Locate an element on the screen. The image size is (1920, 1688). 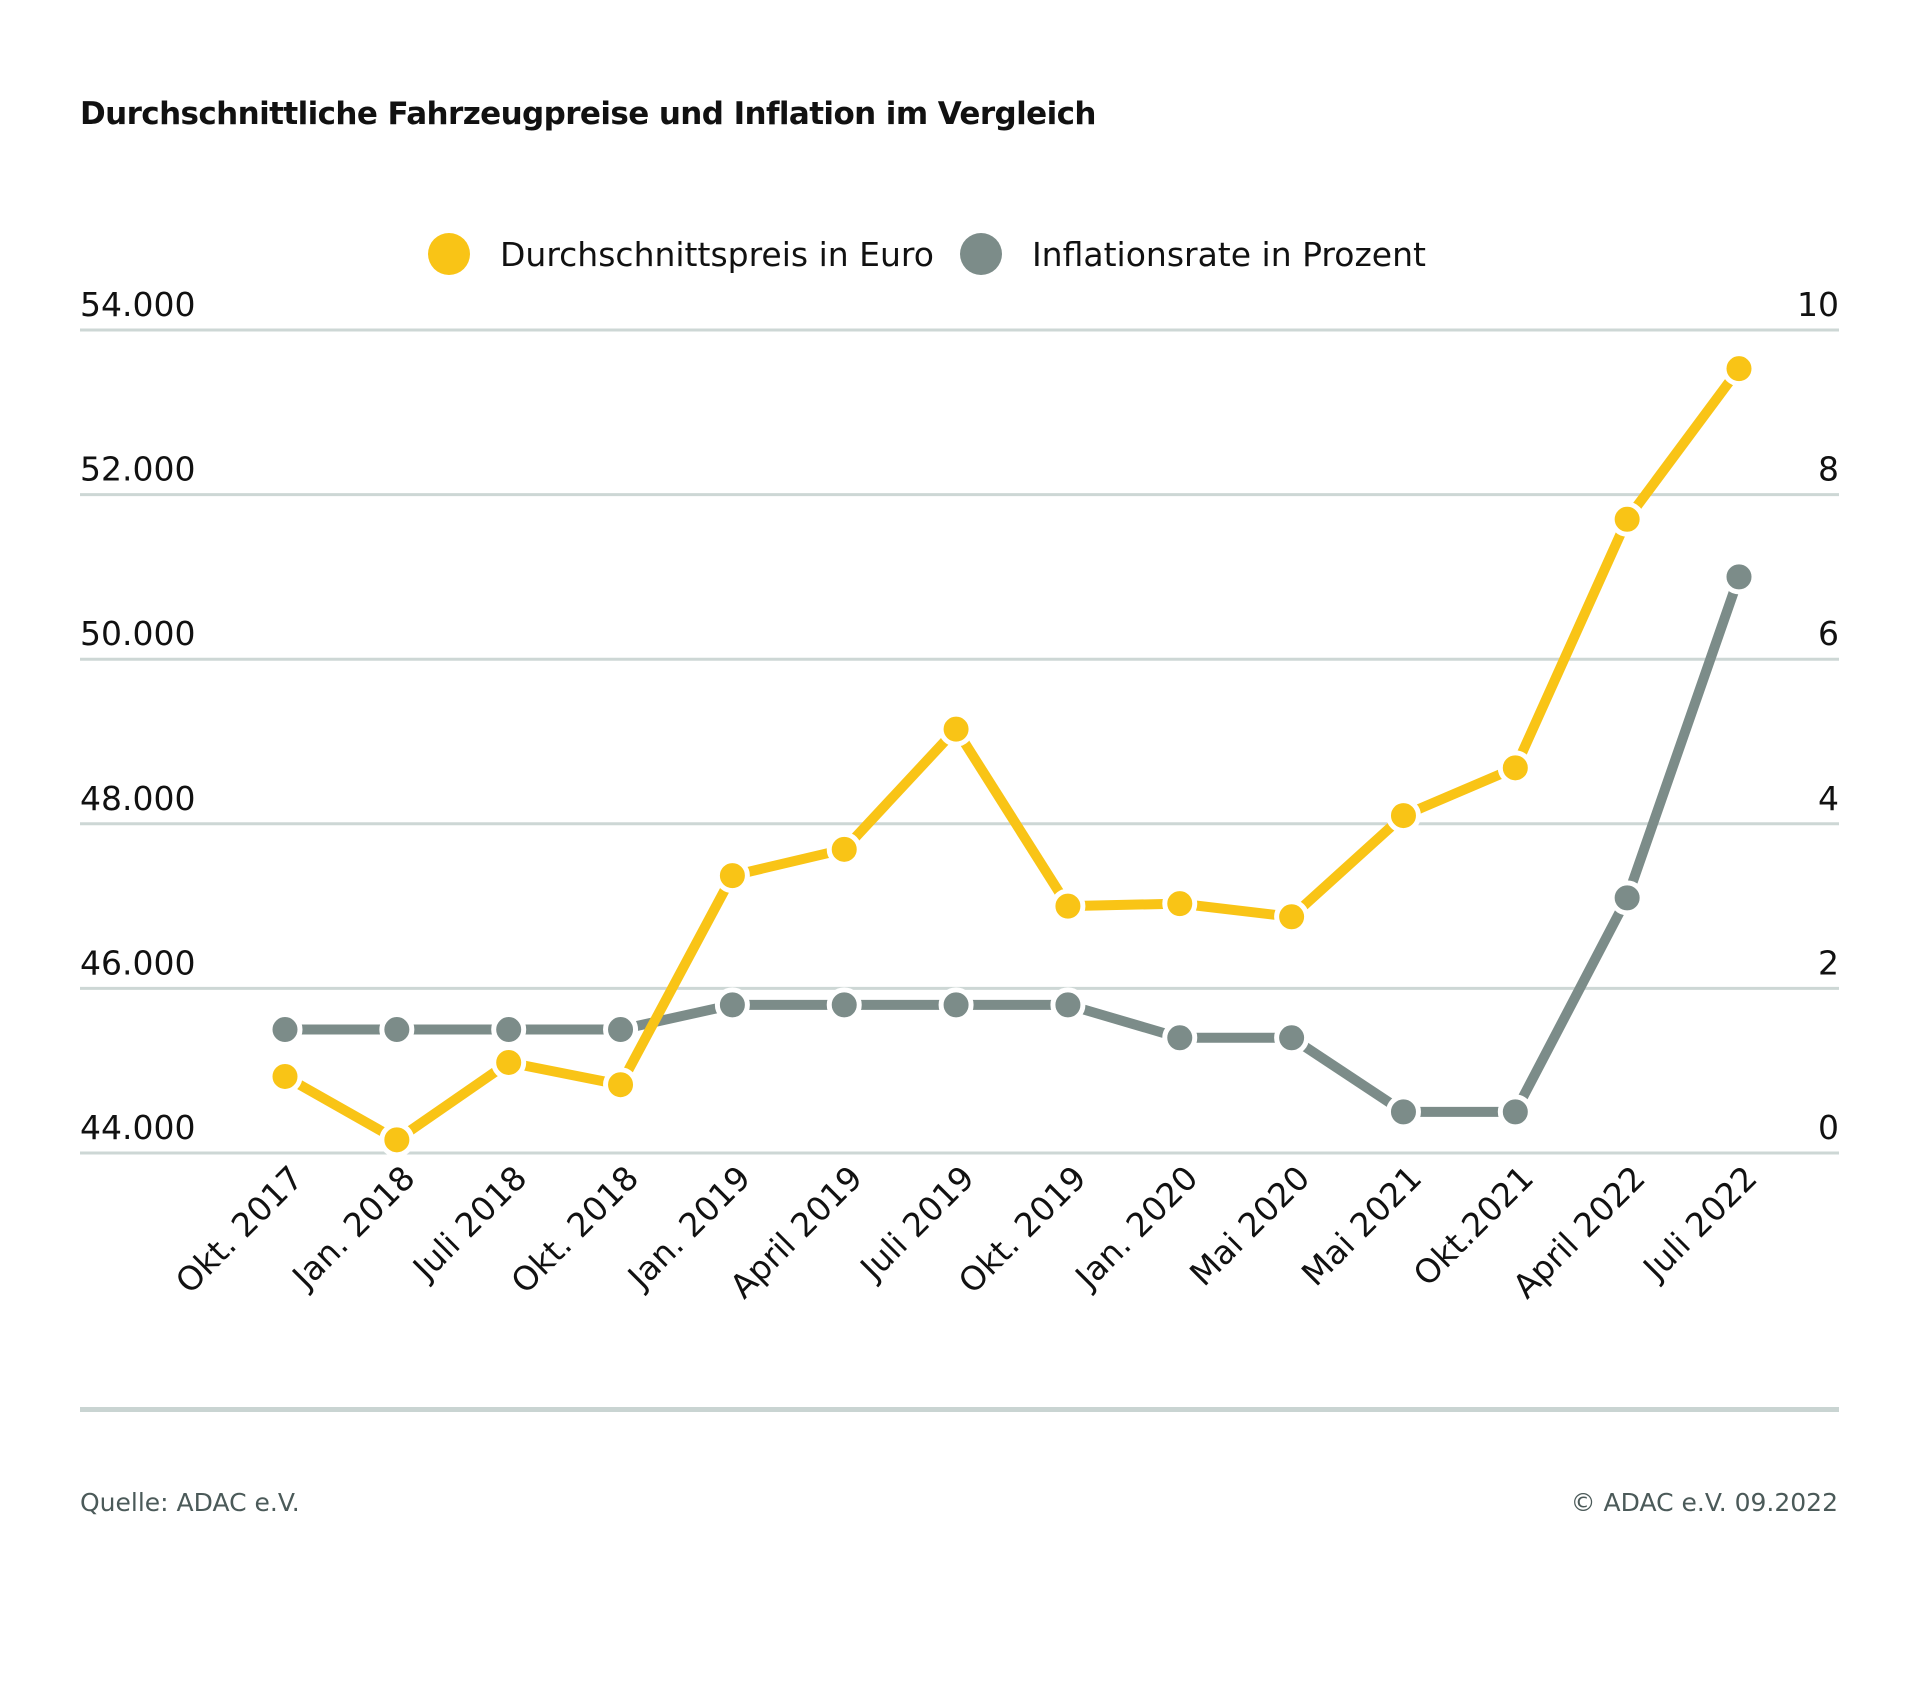
y-axis-right: 0 2 4 6 8 10 is located at coordinates (1818, 716).